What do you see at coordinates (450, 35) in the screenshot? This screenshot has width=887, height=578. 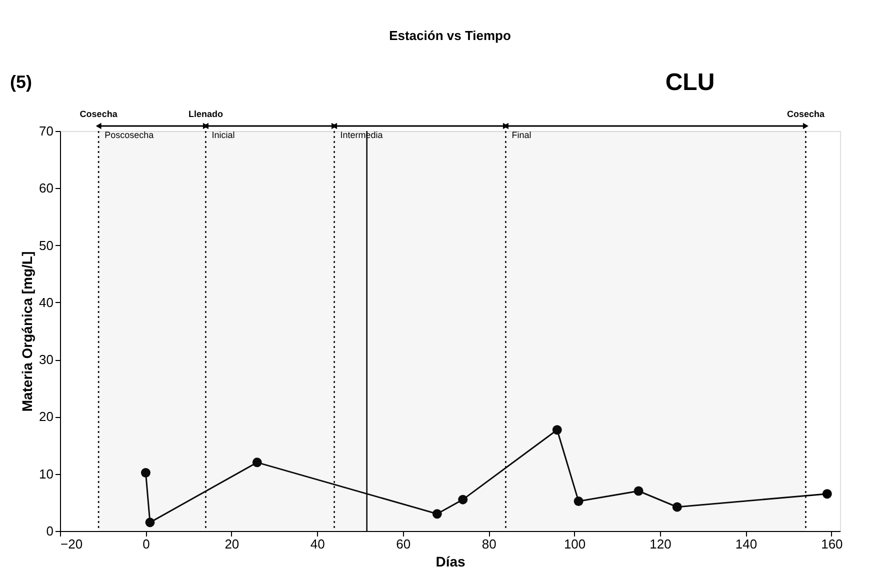 I see `chart-title: Estación vs Tiempo` at bounding box center [450, 35].